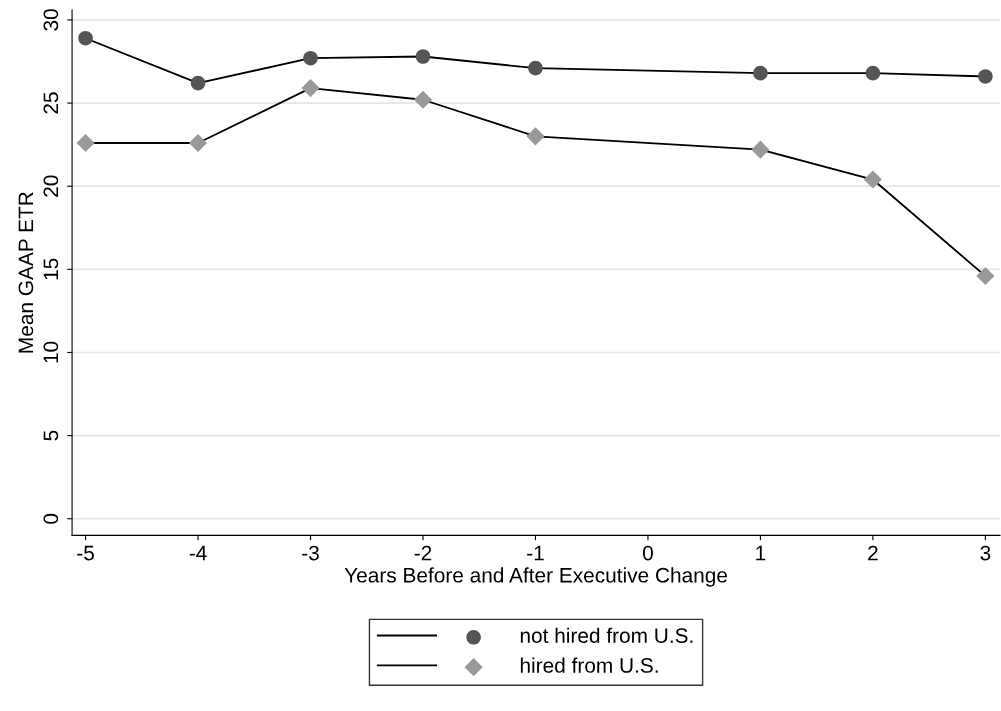 The height and width of the screenshot is (711, 1001). I want to click on x-tick-label: -4, so click(198, 553).